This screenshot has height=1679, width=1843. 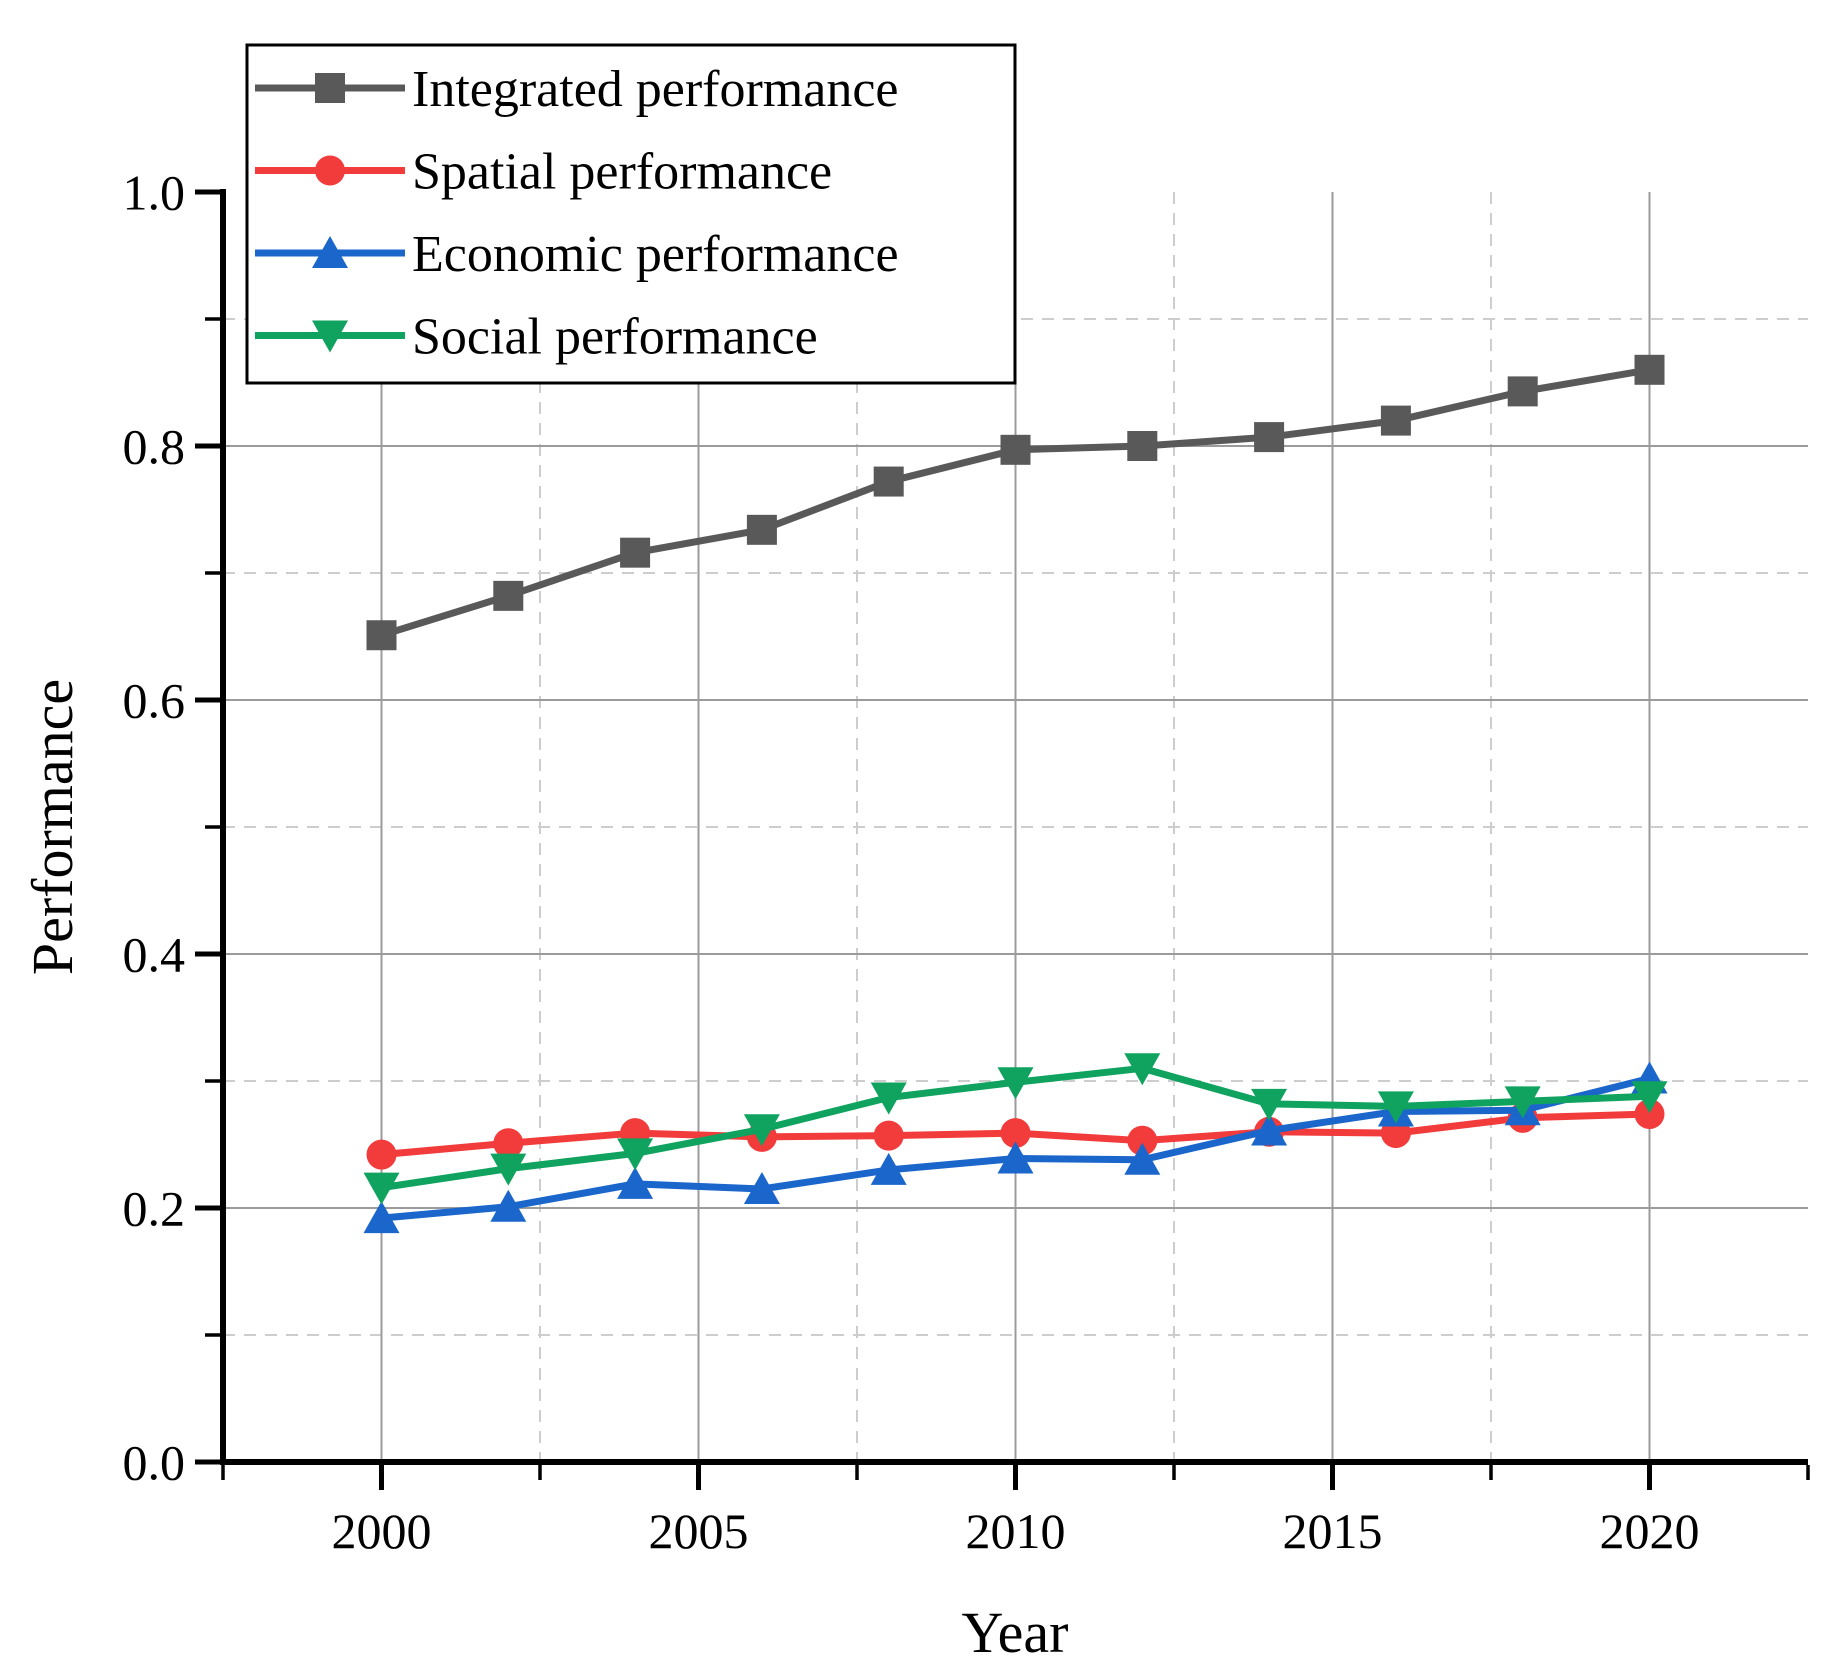 I want to click on series-social-performance, so click(x=1015, y=1129).